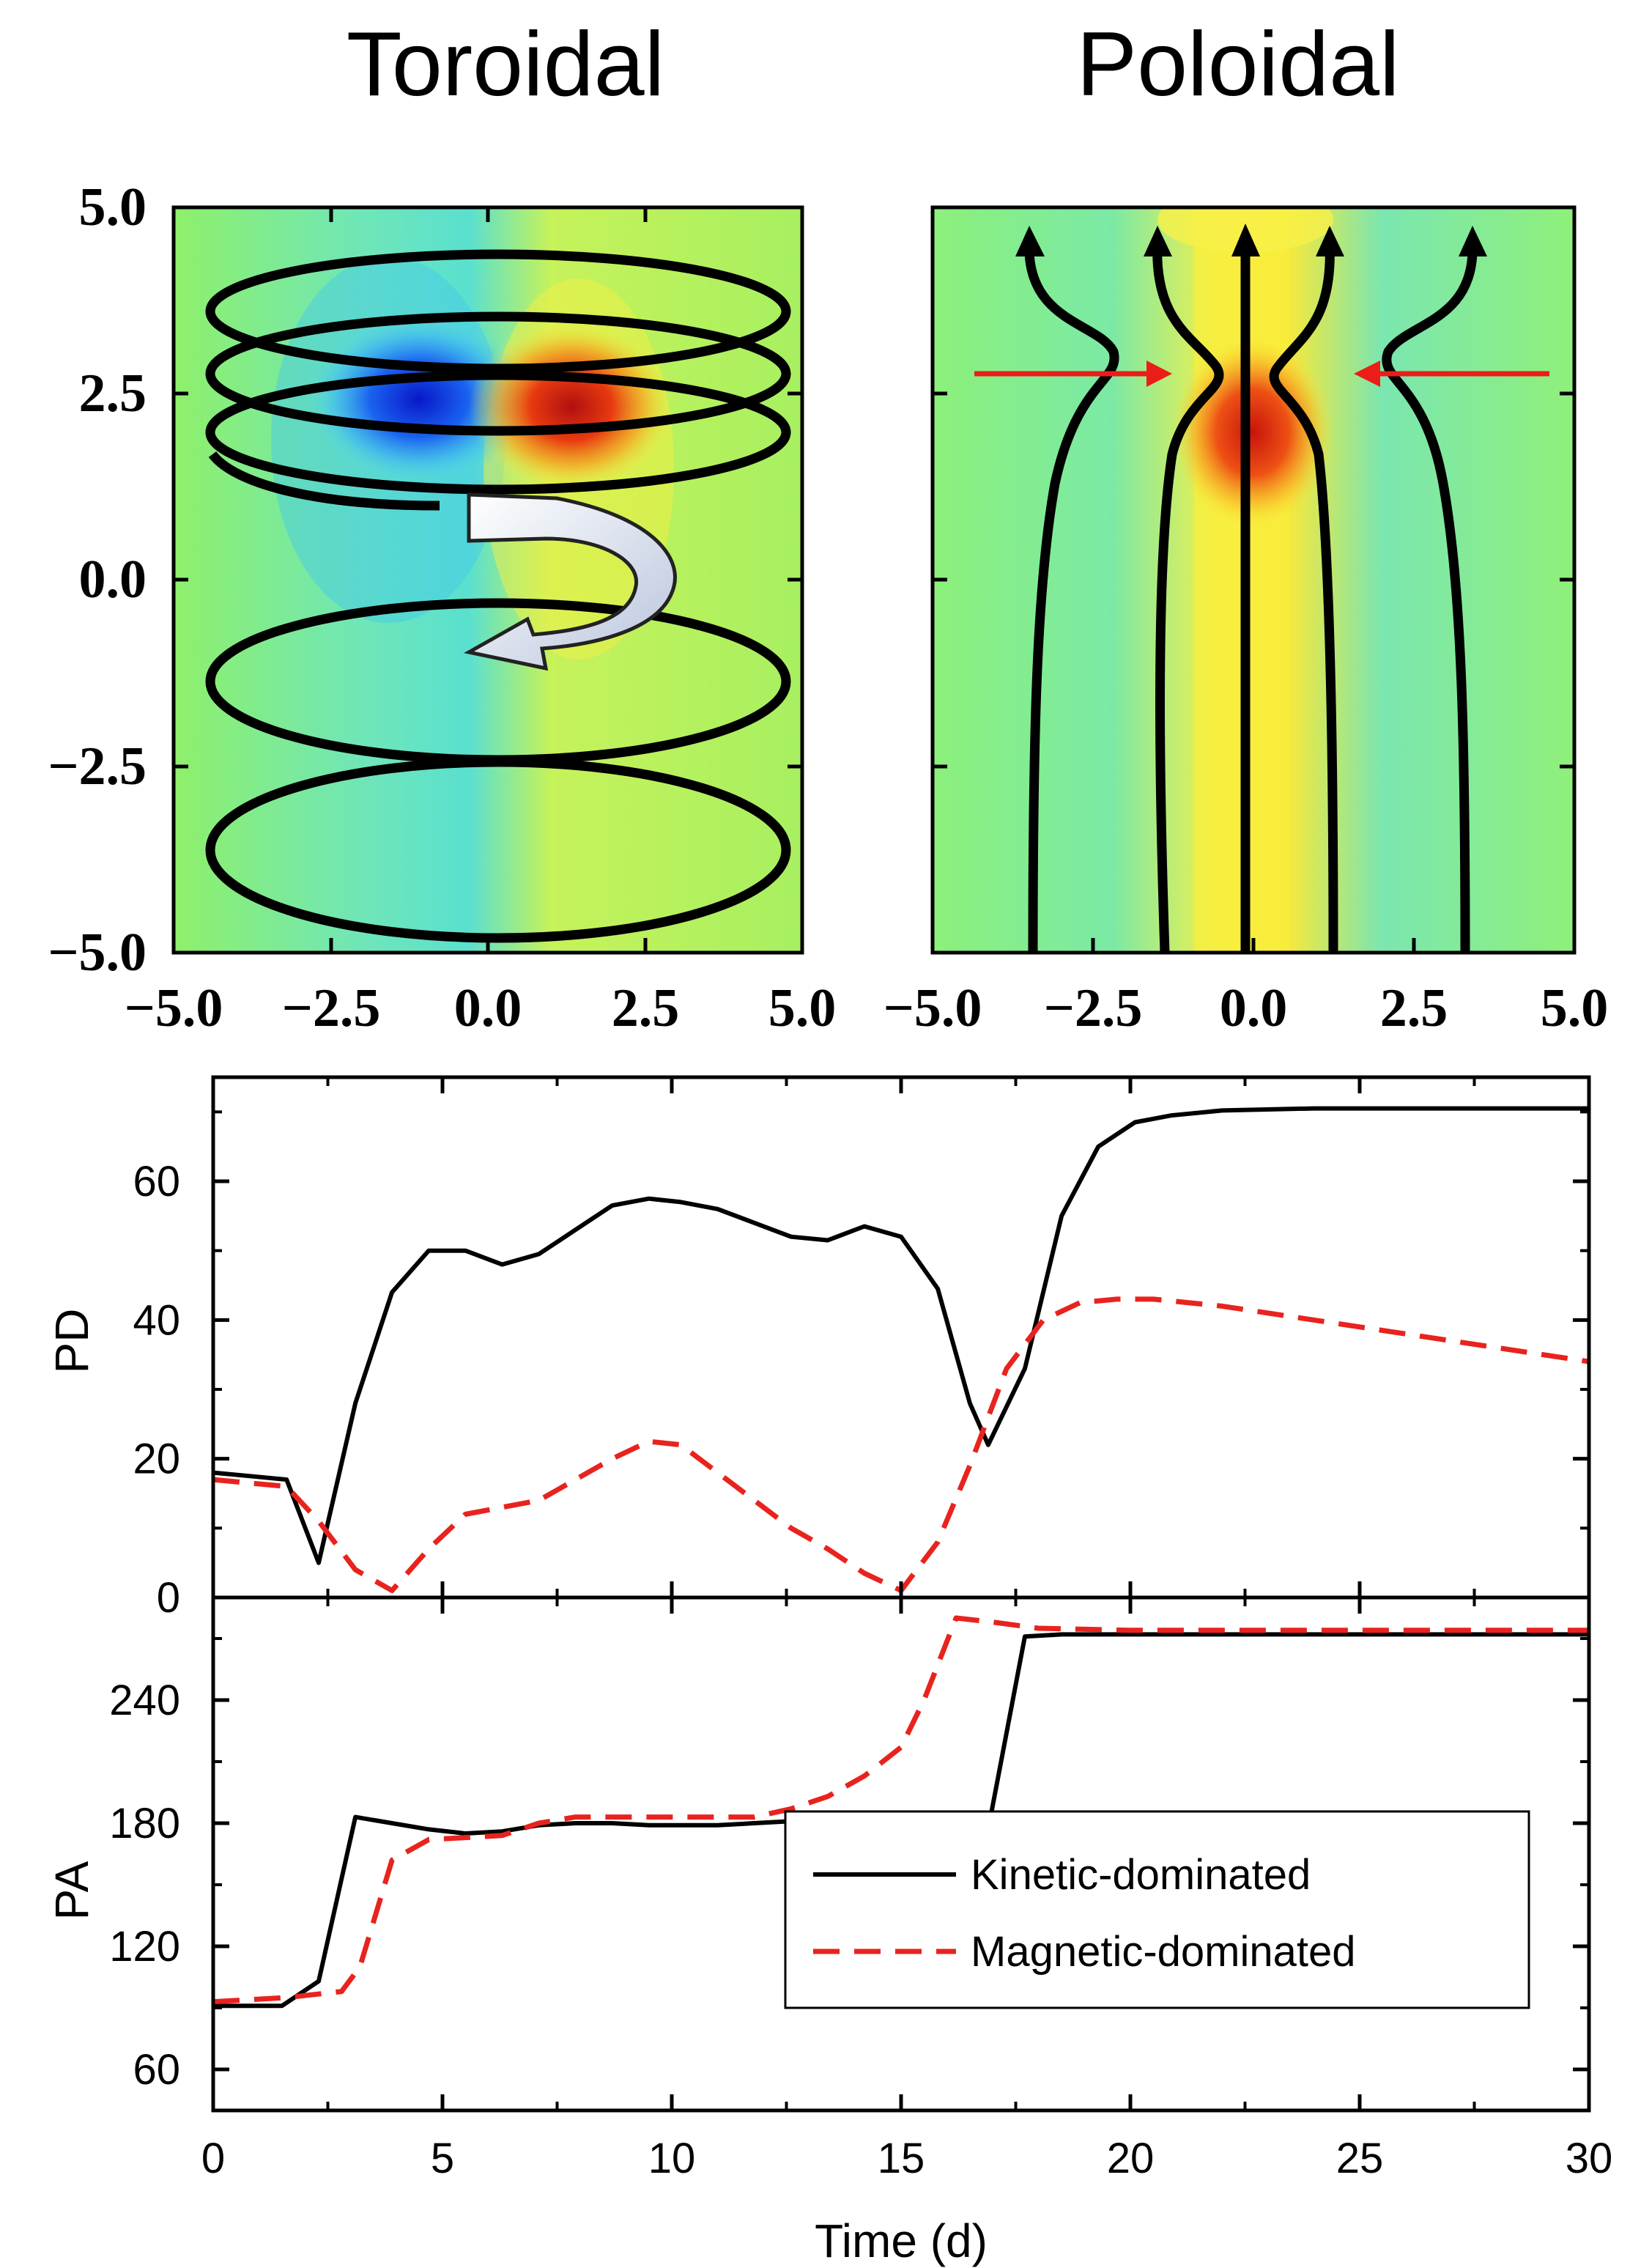 The width and height of the screenshot is (1630, 2268). Describe the element at coordinates (1589, 2158) in the screenshot. I see `x-tick-label: 30` at that location.